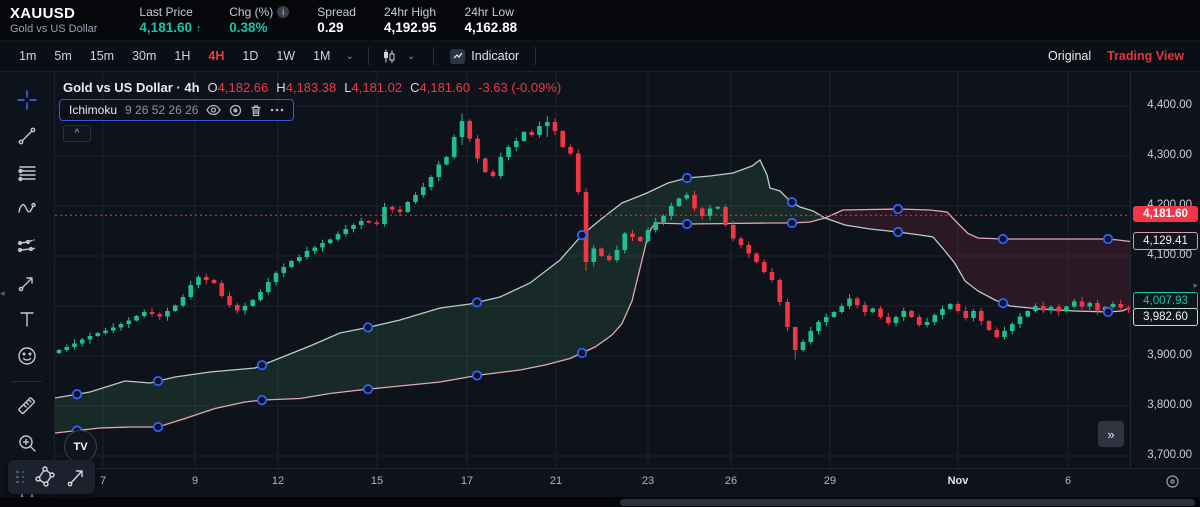  Describe the element at coordinates (53, 20) in the screenshot. I see `symbol-block: XAUUSD Gold vs US Dollar` at that location.